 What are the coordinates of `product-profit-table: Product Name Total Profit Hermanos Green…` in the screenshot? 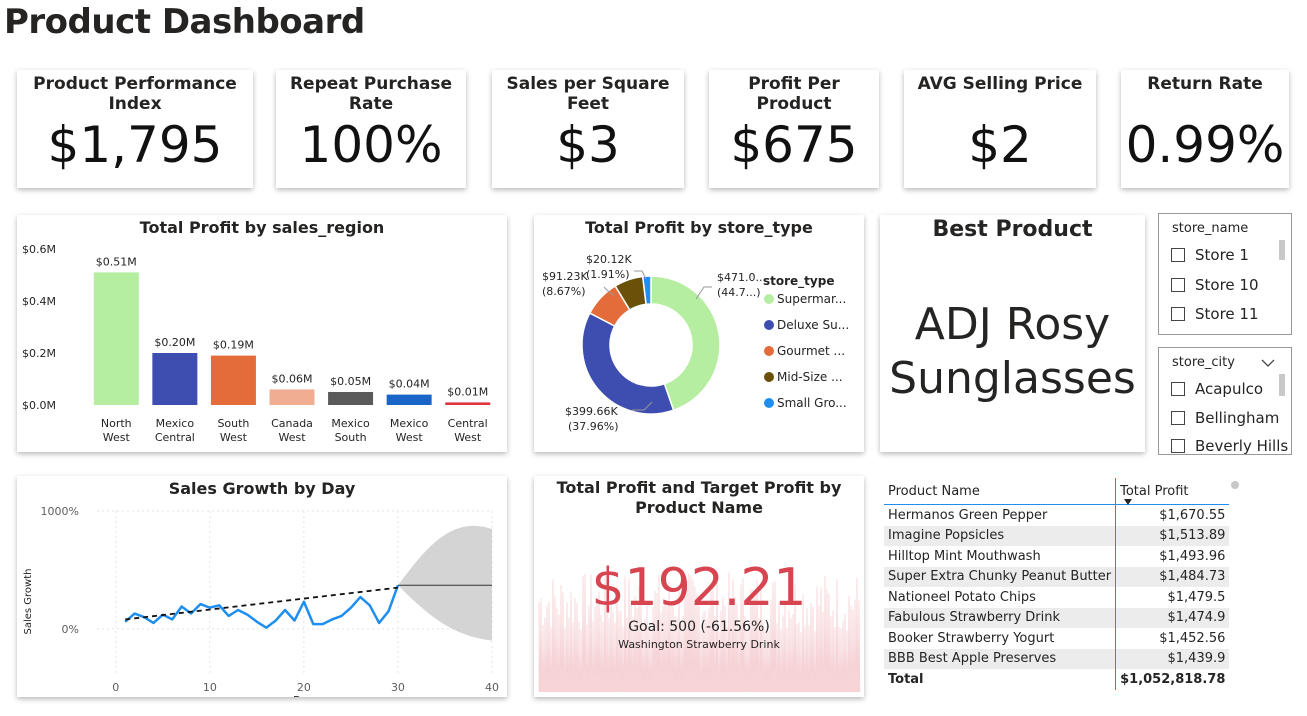 It's located at (1057, 584).